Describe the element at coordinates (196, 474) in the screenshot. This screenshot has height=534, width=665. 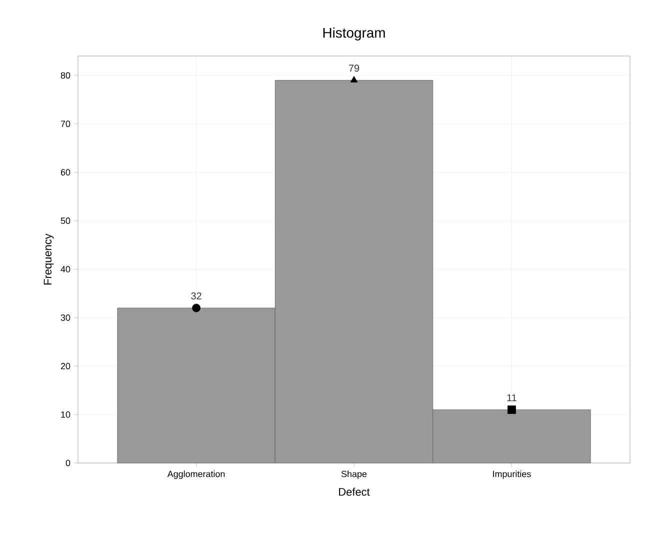
I see `x-tick-label: Agglomeration` at that location.